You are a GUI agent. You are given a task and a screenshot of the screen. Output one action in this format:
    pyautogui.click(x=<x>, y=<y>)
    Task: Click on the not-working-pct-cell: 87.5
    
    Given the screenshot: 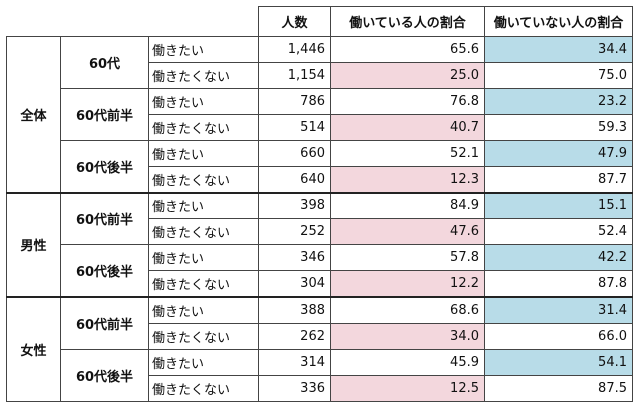 What is the action you would take?
    pyautogui.click(x=558, y=388)
    